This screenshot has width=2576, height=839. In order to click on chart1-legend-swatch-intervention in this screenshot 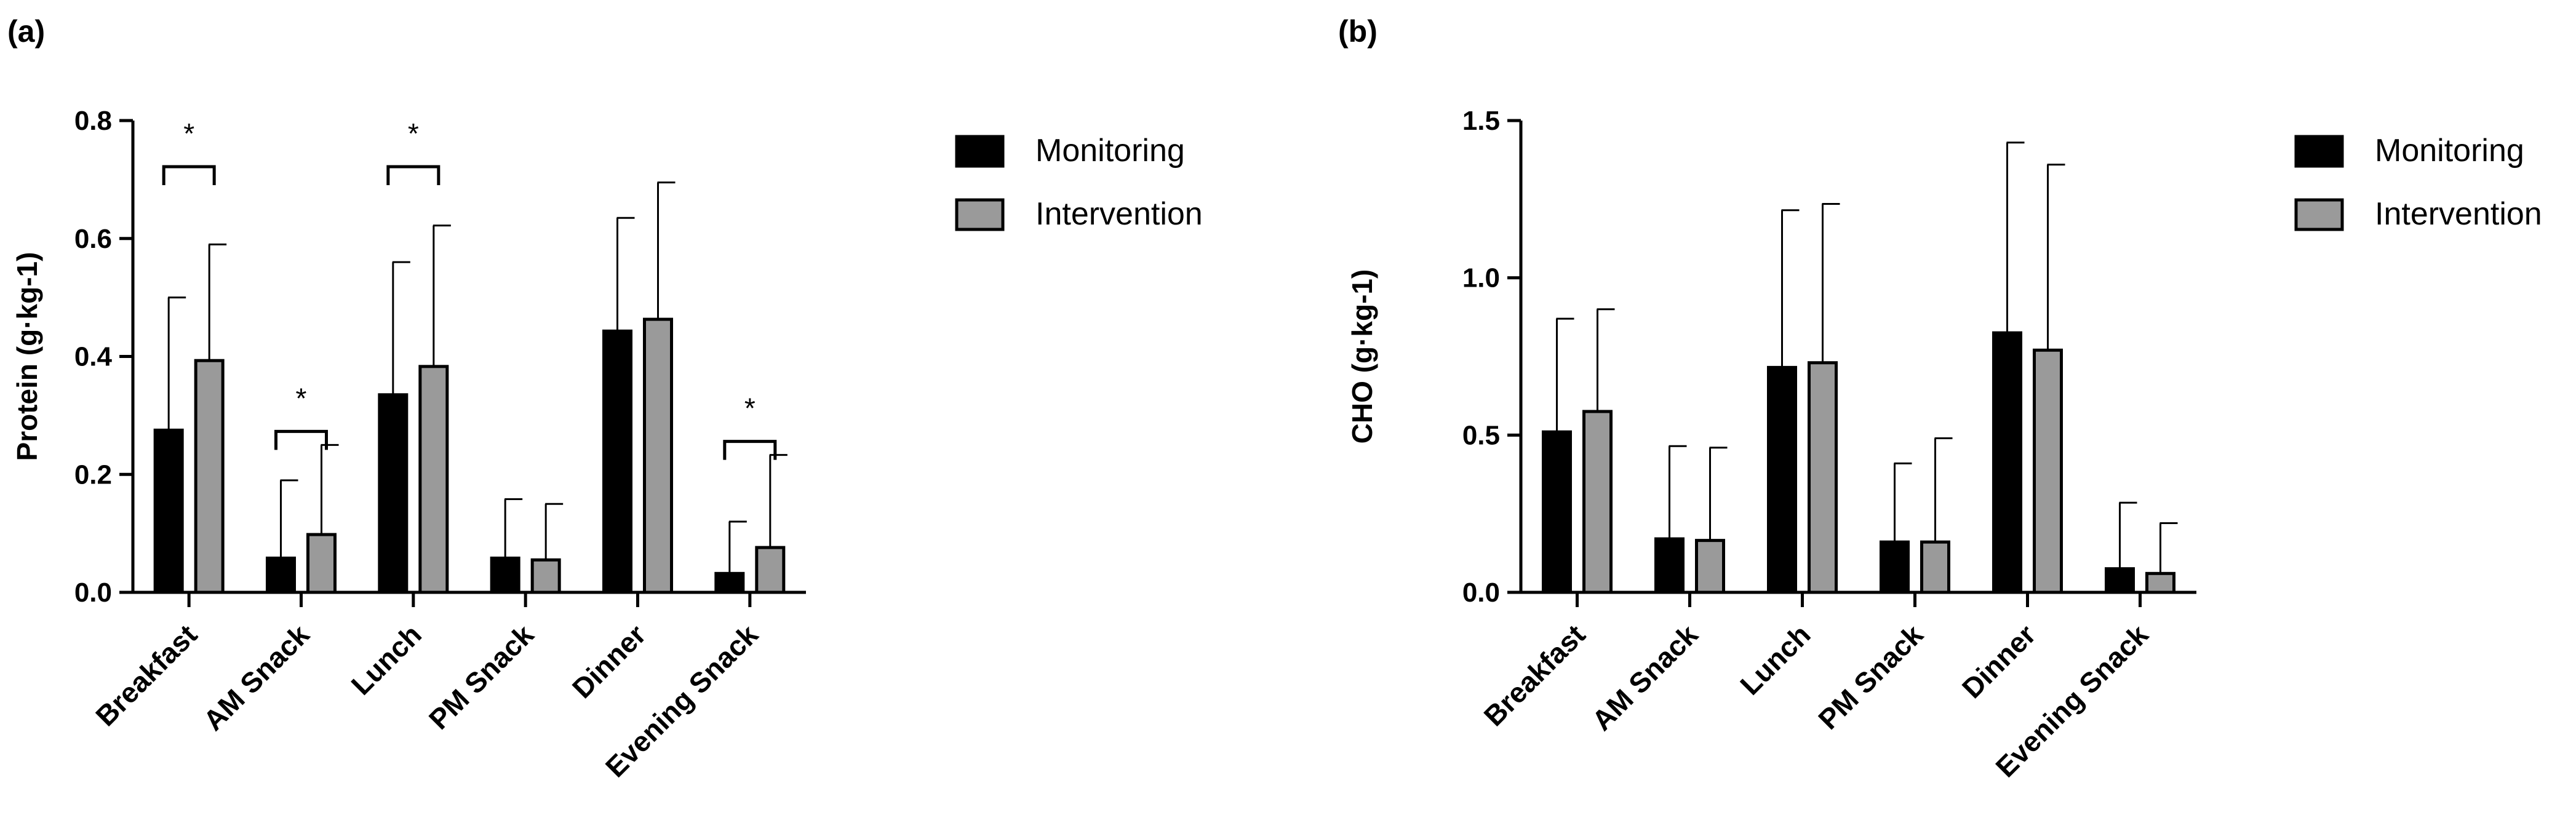, I will do `click(980, 214)`.